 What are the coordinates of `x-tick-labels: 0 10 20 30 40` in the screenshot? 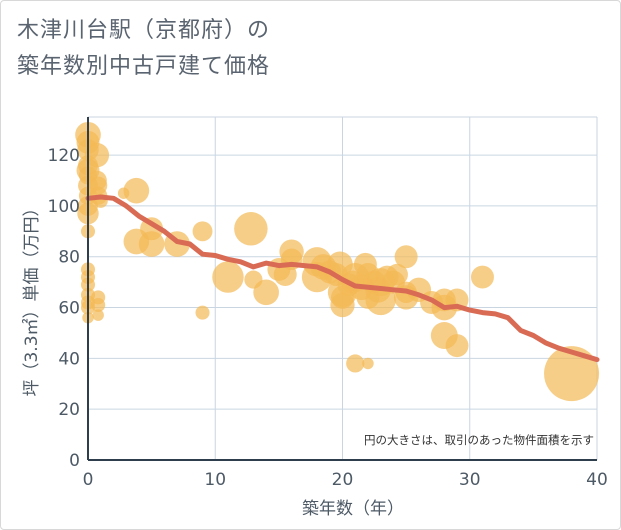 It's located at (345, 480).